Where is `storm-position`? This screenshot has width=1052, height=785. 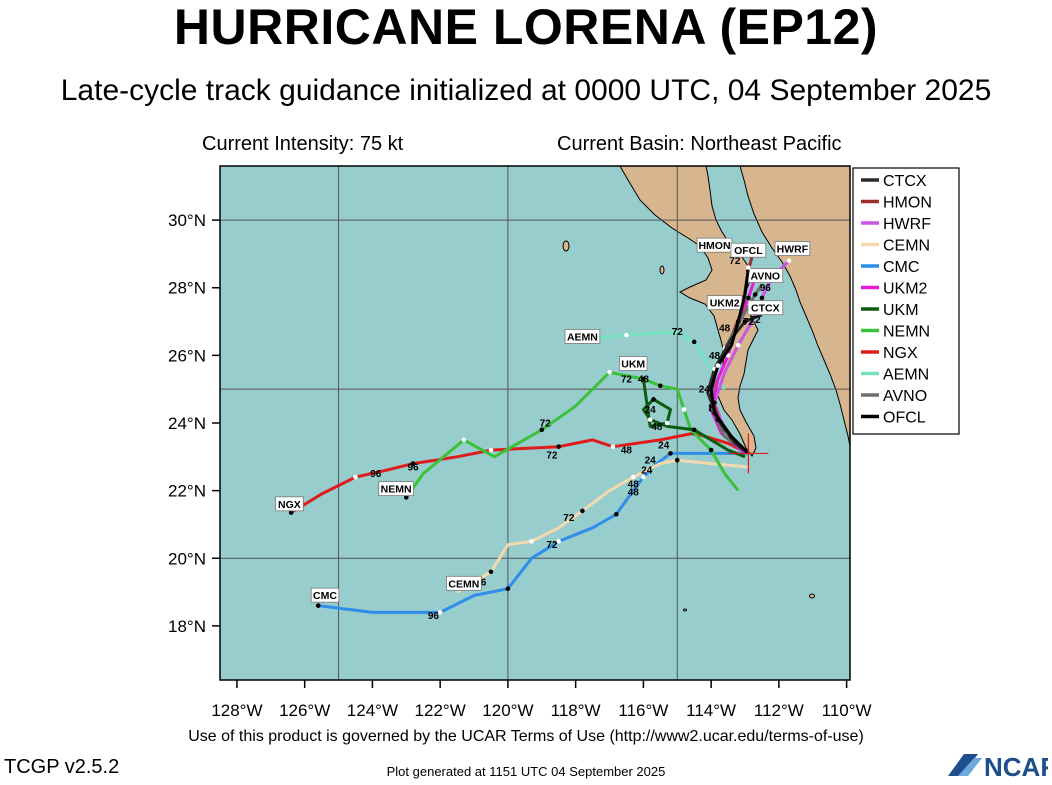
storm-position is located at coordinates (748, 453).